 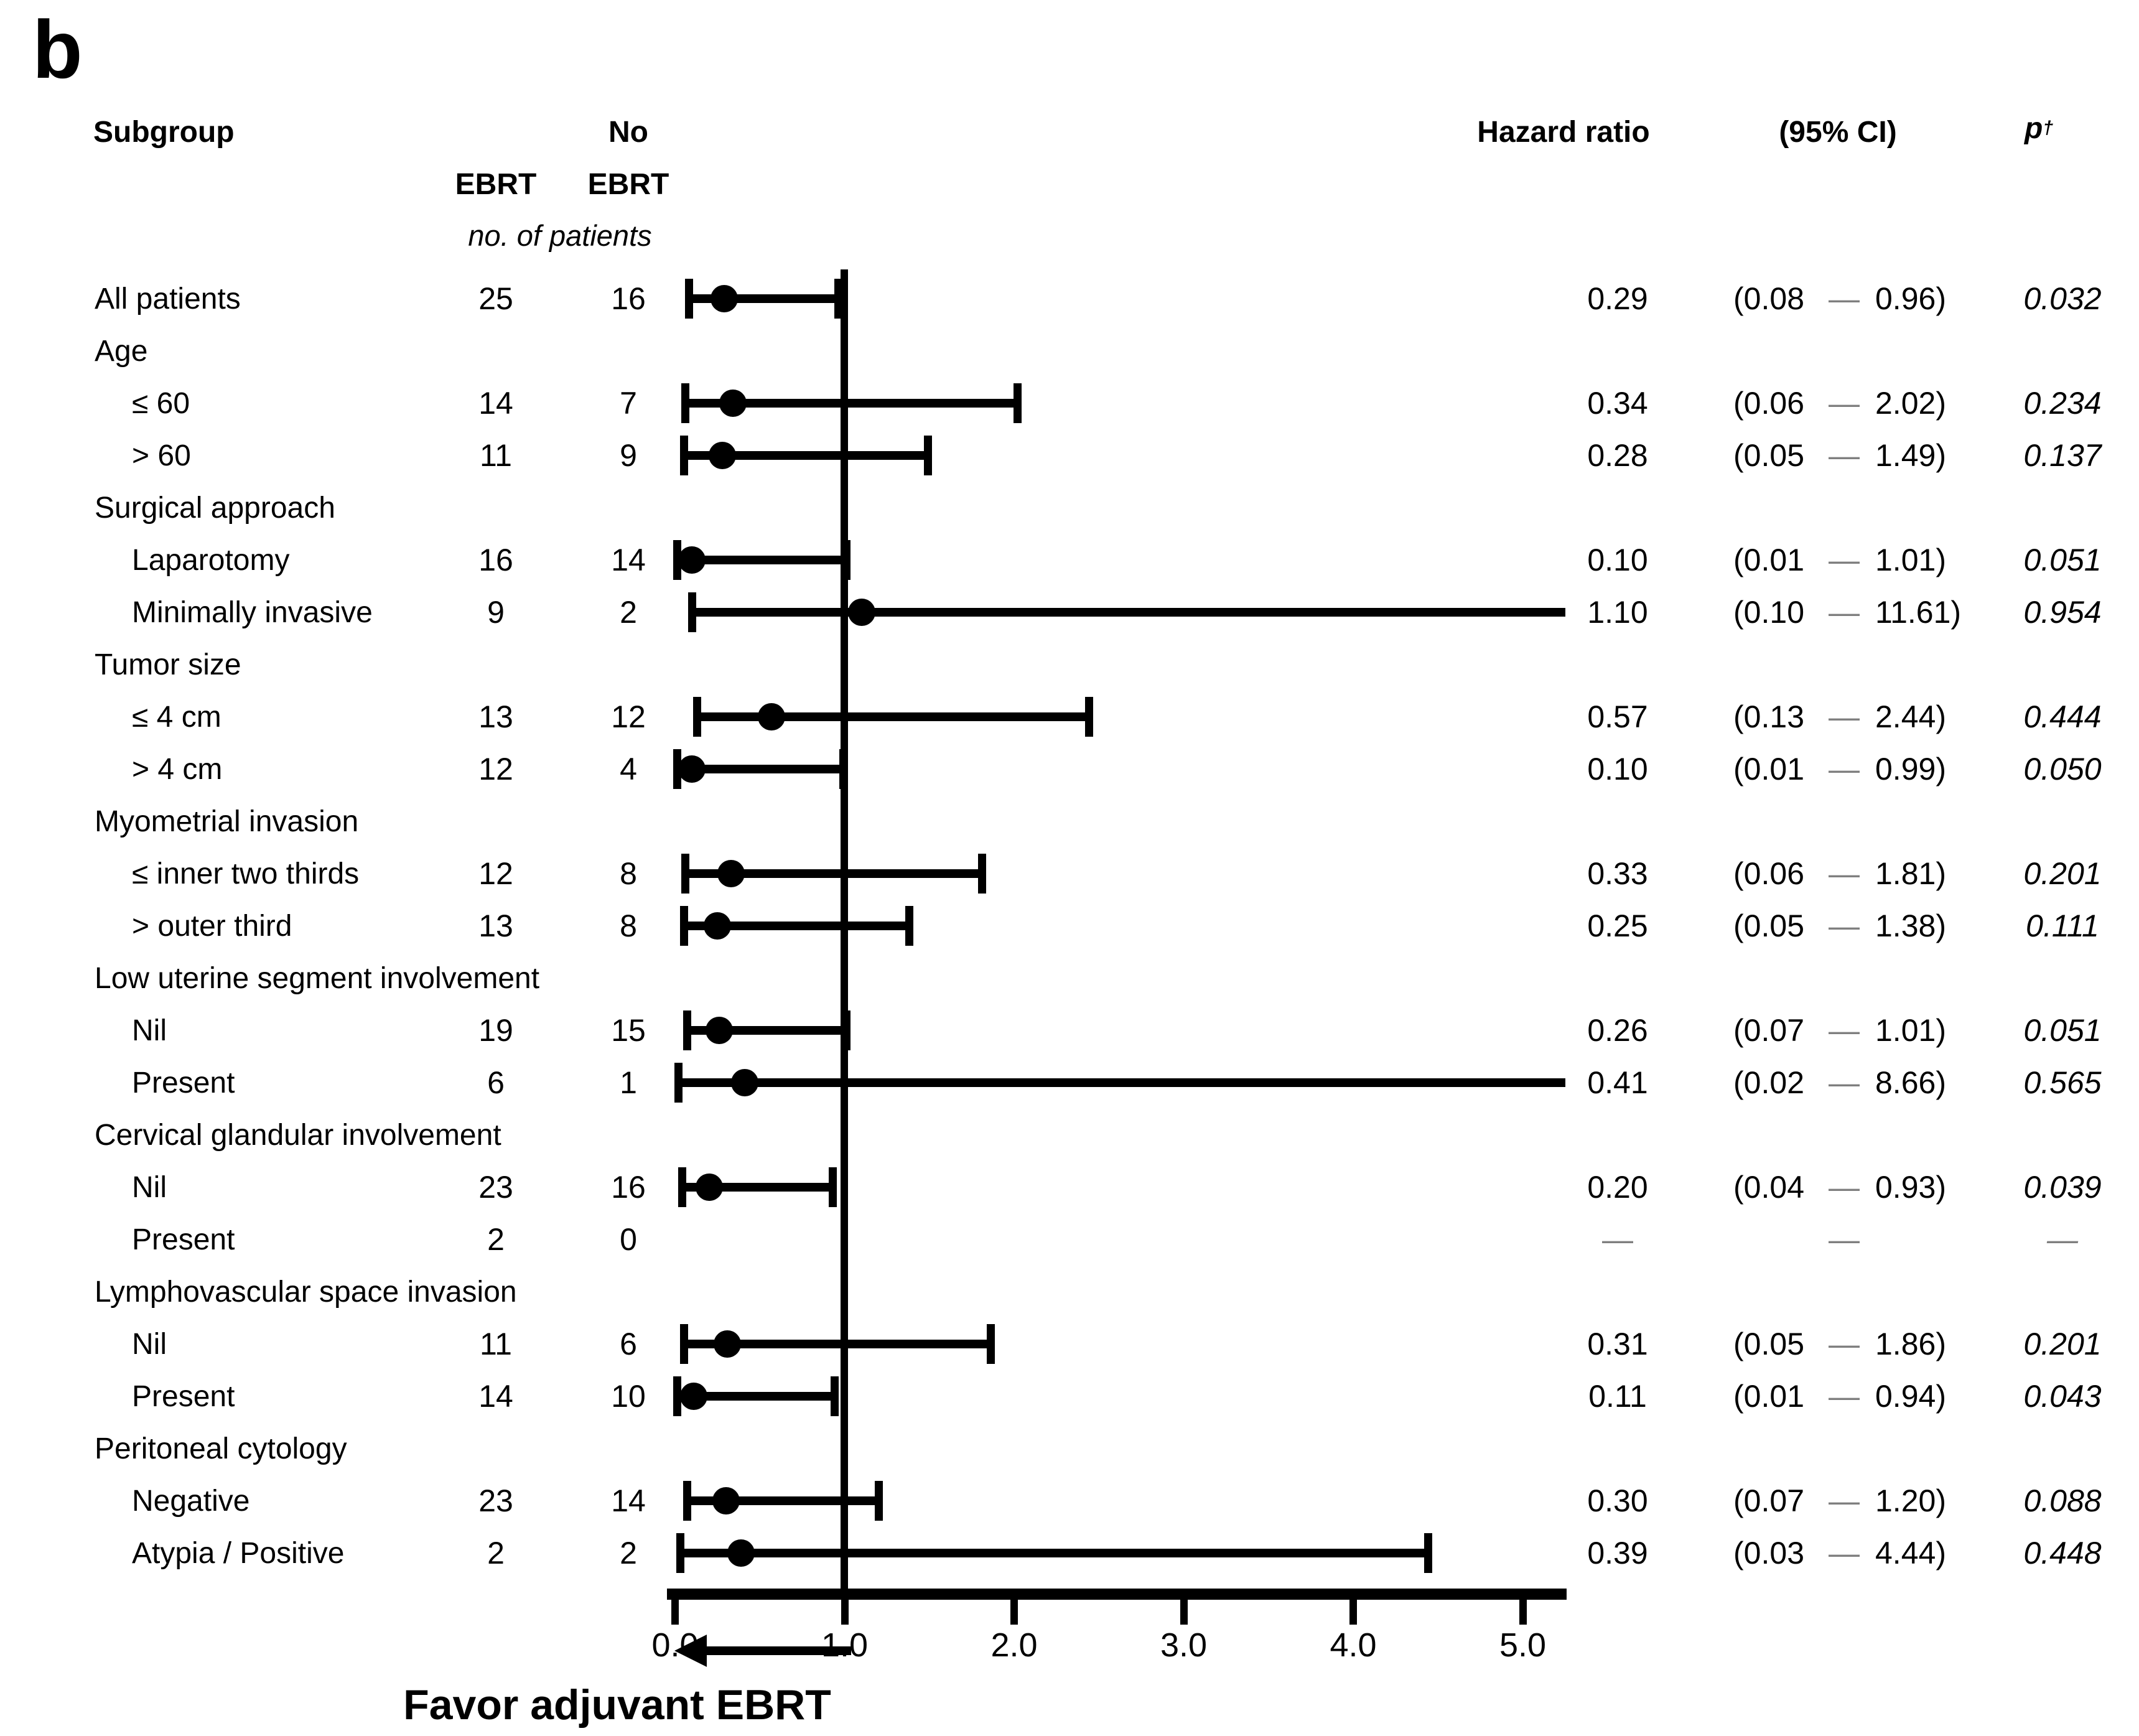 What do you see at coordinates (1911, 1344) in the screenshot?
I see `ci-upper-value: 1.86)` at bounding box center [1911, 1344].